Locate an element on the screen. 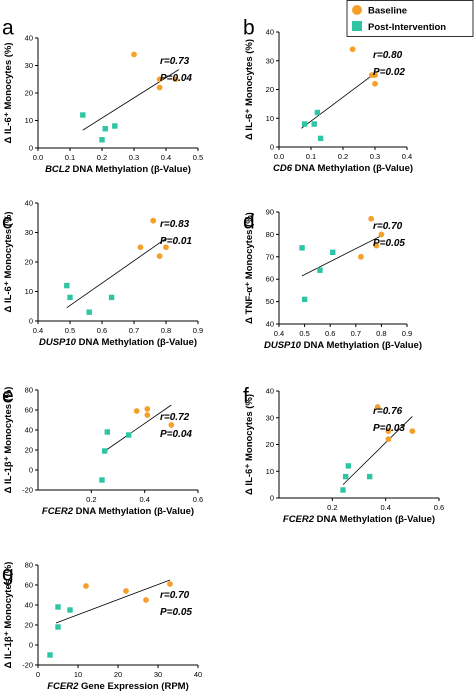  y-tick-label: 70 is located at coordinates (270, 256).